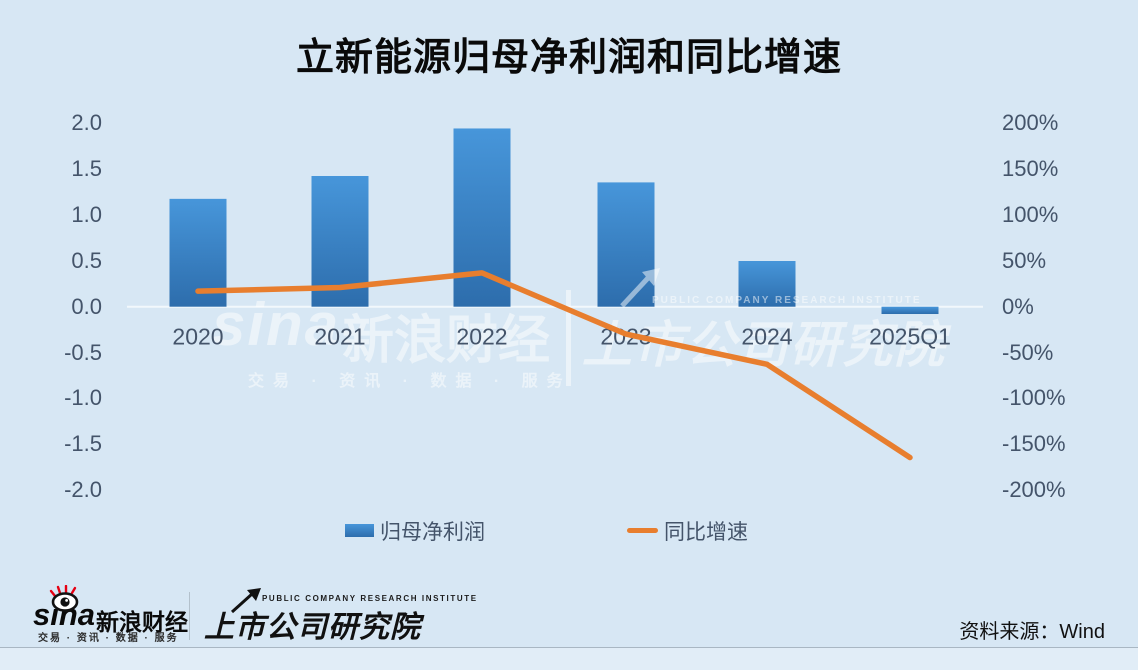  I want to click on sina-tagline: 交易 · 资讯 · 数据 · 服务, so click(108, 638).